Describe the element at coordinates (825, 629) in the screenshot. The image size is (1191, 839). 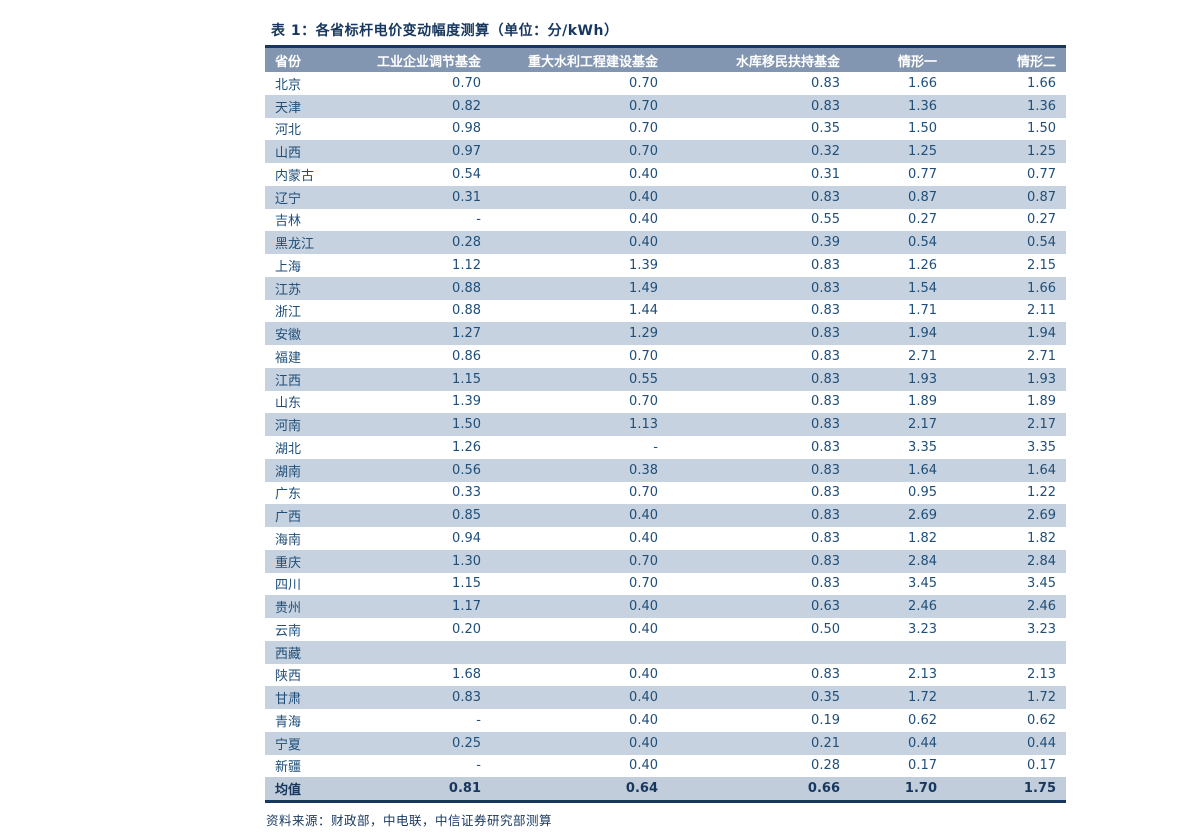
I see `value-cell: 0.50` at that location.